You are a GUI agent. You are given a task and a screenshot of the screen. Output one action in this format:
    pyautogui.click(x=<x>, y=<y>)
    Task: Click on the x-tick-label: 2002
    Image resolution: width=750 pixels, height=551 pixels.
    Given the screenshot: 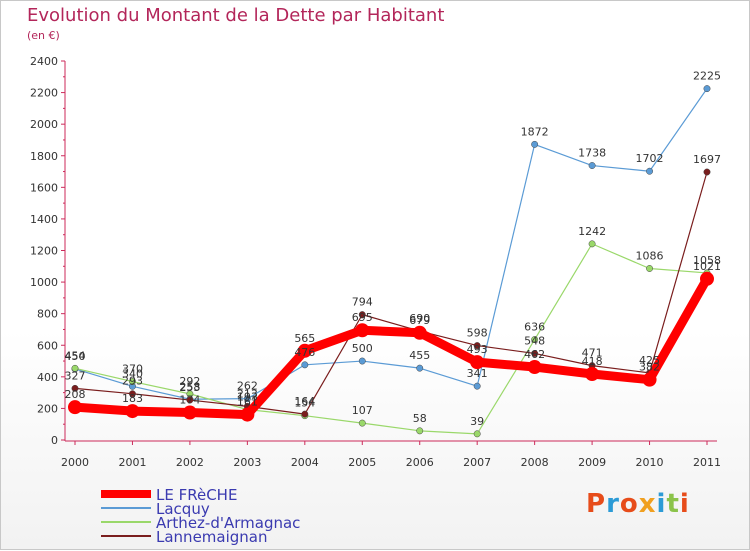 What is the action you would take?
    pyautogui.click(x=190, y=462)
    